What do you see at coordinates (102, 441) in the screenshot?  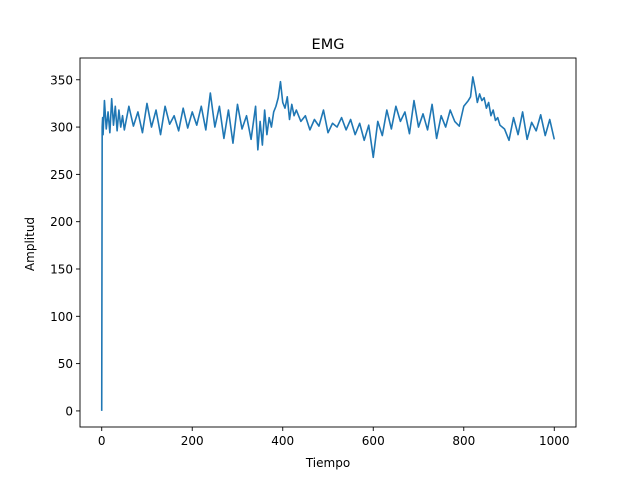 I see `x-tick-label: 0` at bounding box center [102, 441].